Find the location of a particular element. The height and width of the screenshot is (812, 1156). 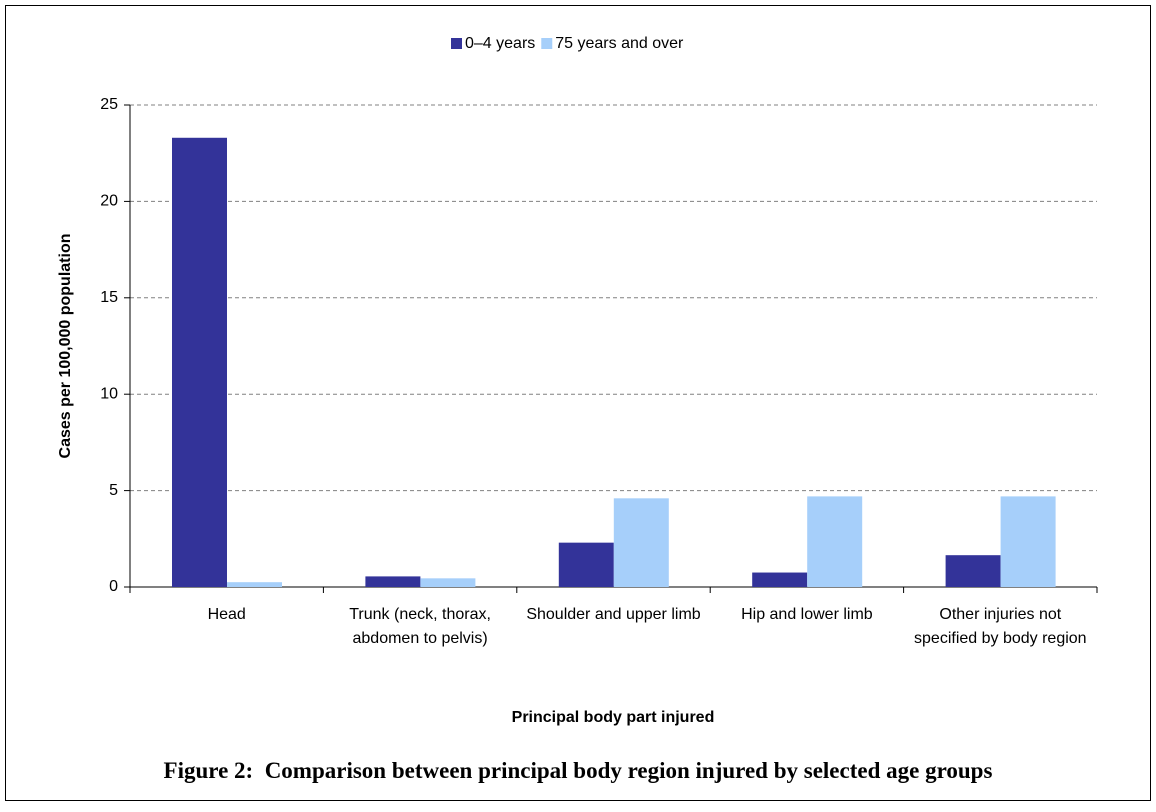

x-axis-title: Principal body part injured is located at coordinates (613, 717).